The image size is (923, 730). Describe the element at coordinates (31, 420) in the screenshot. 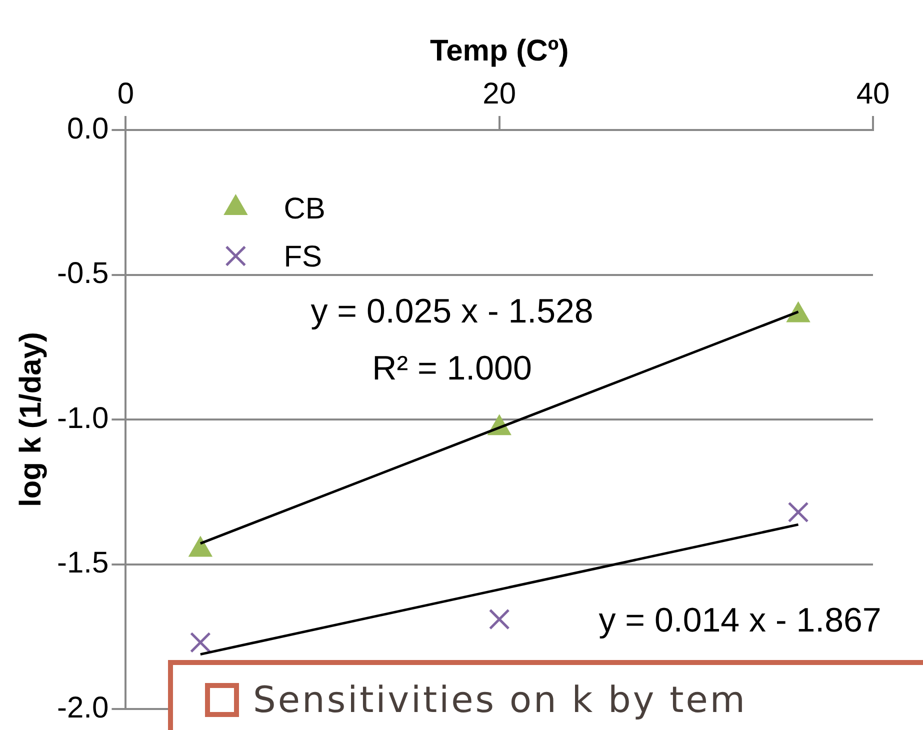

I see `y-axis-title: log k (1/day)` at that location.